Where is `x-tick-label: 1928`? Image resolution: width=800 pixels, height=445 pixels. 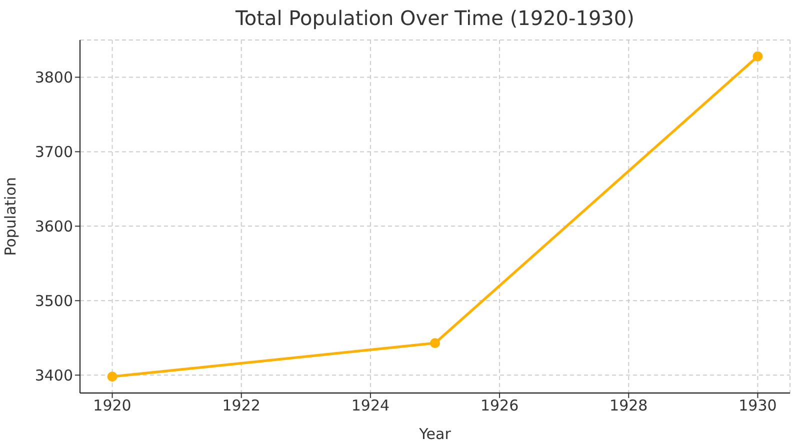
x-tick-label: 1928 is located at coordinates (629, 405).